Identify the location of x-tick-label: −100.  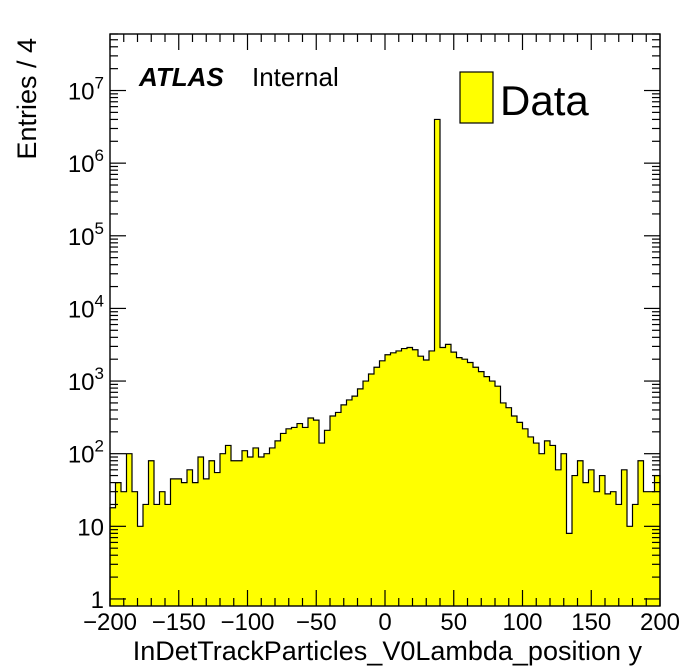
(247, 622).